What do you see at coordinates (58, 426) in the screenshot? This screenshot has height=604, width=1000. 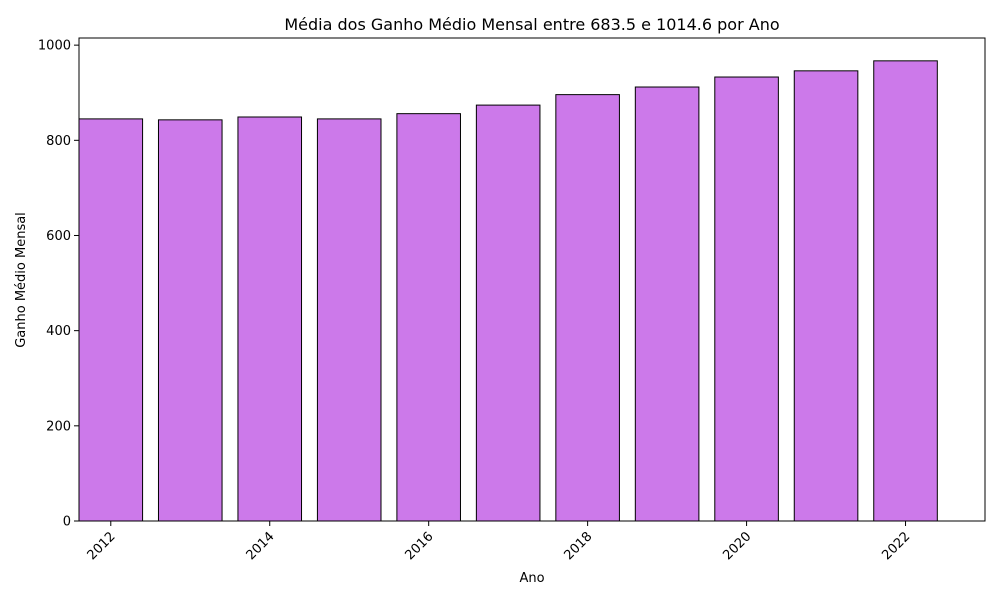 I see `y-tick-label: 200` at bounding box center [58, 426].